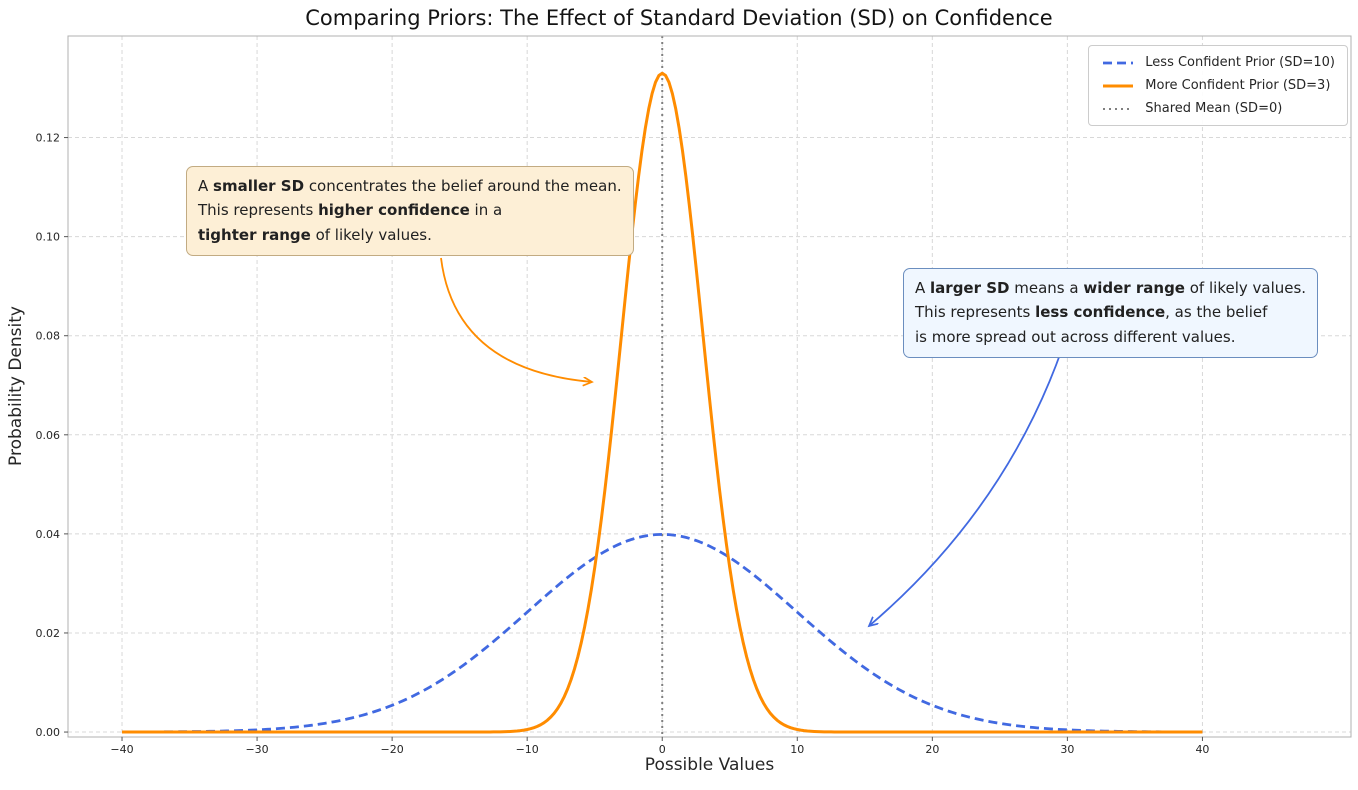 The width and height of the screenshot is (1358, 790). I want to click on annotation-text-bold: larger SD, so click(970, 288).